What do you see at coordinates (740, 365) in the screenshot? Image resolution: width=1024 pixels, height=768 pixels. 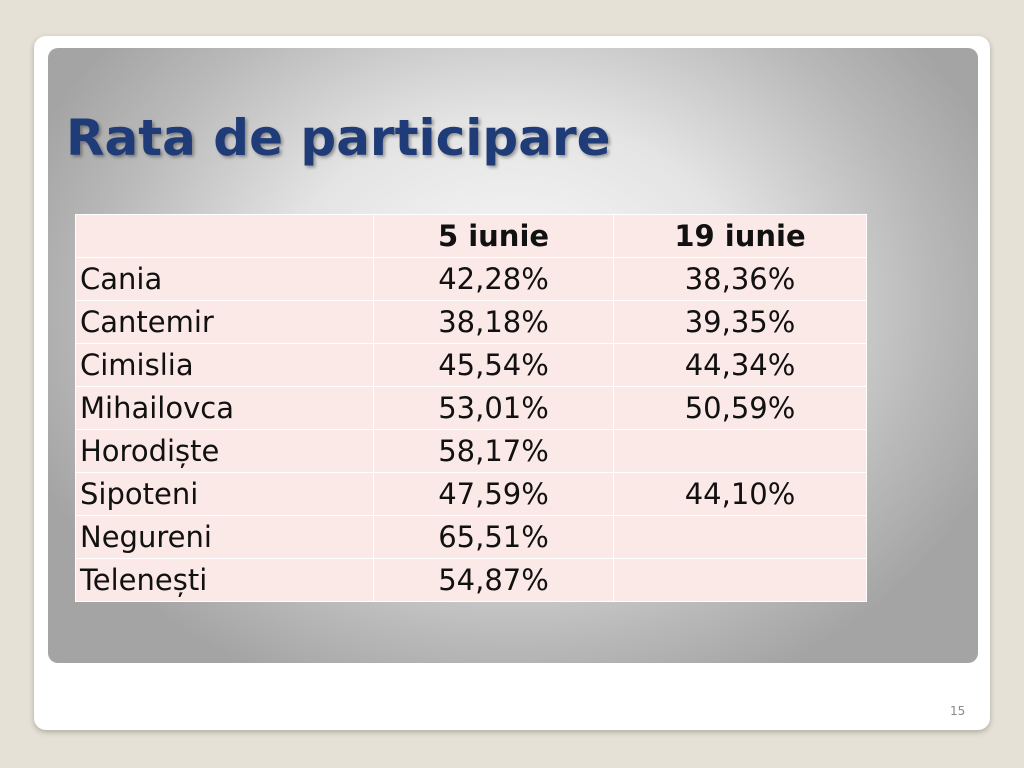 I see `value-cell-19-iunie: 44,34%` at bounding box center [740, 365].